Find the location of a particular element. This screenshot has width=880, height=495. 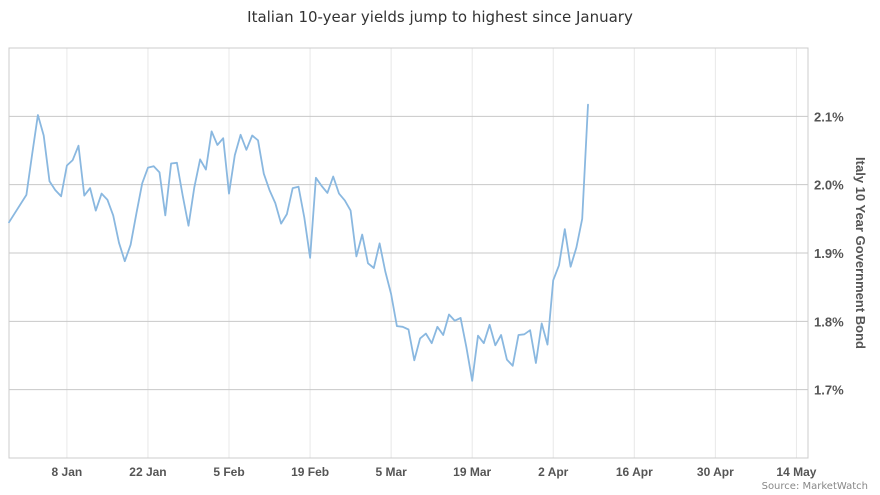

x-tick-label: 22 Jan is located at coordinates (147, 472).